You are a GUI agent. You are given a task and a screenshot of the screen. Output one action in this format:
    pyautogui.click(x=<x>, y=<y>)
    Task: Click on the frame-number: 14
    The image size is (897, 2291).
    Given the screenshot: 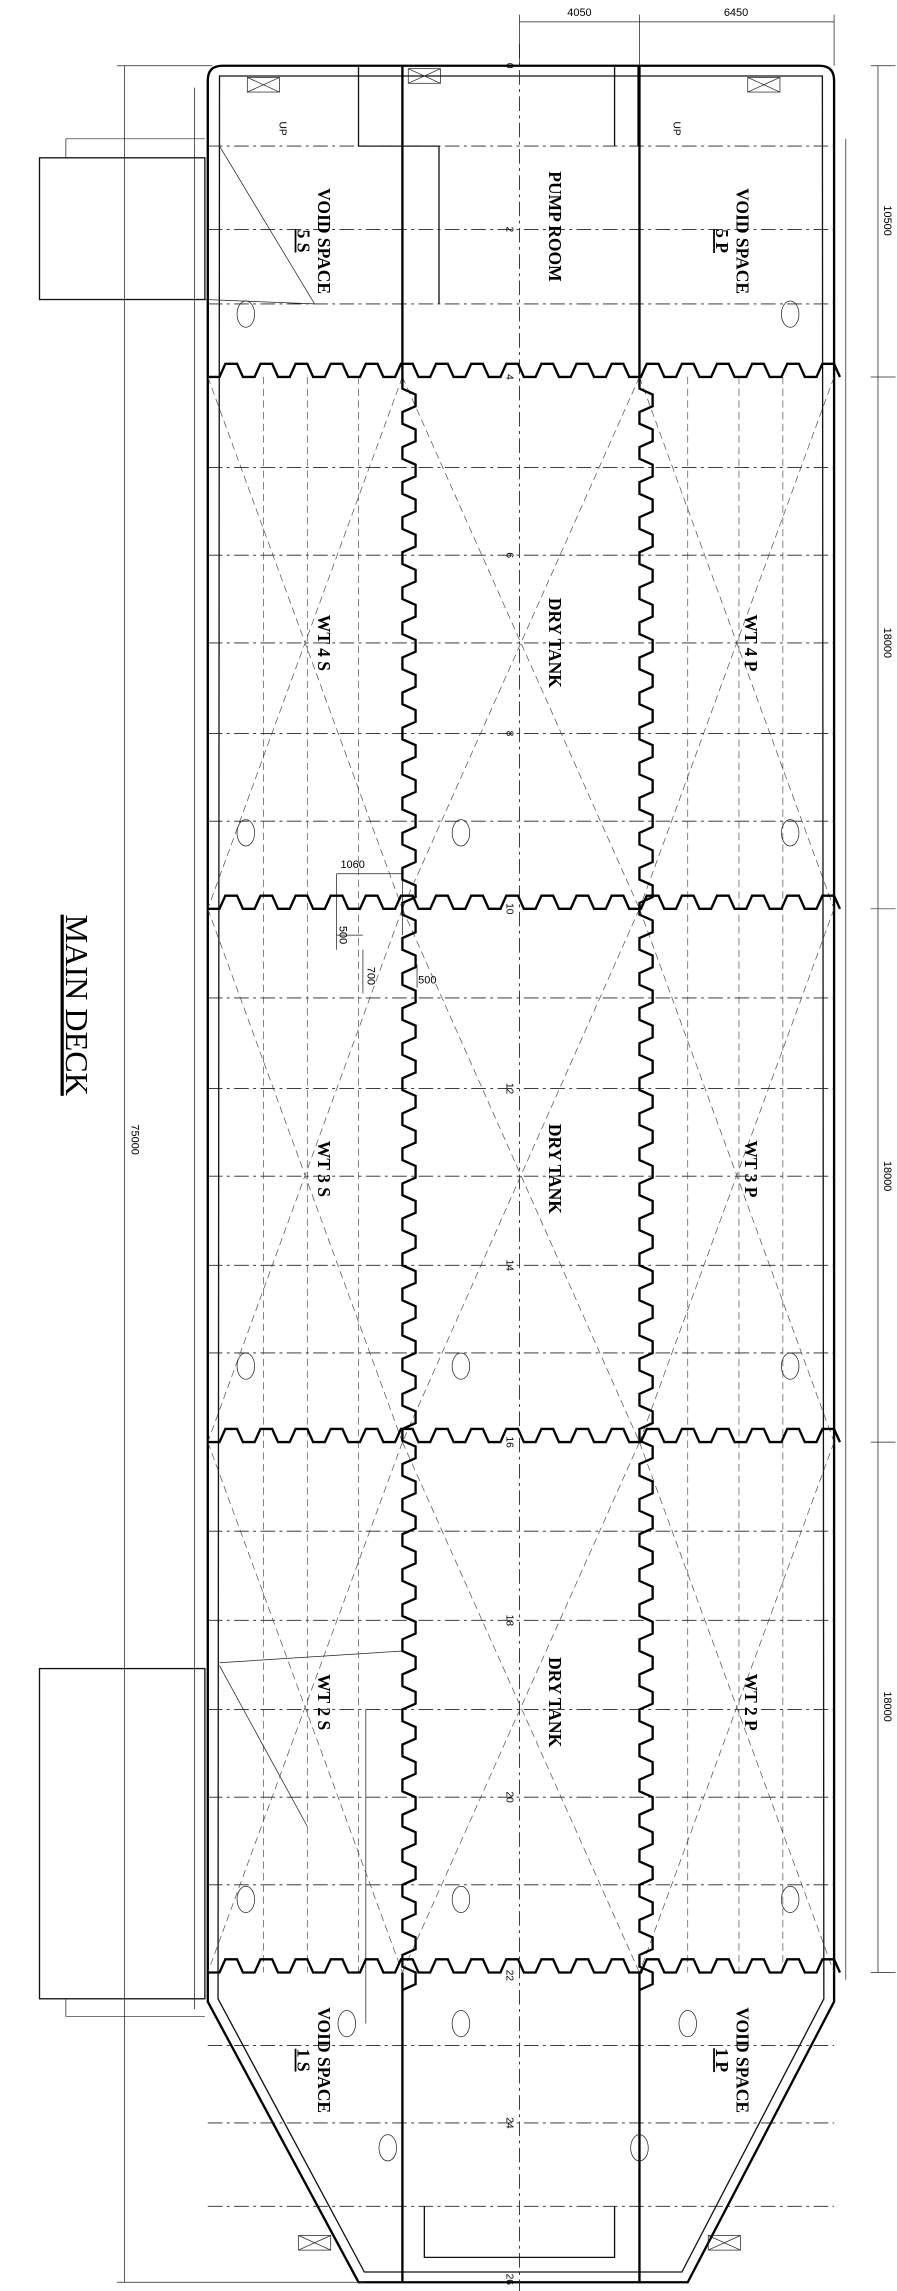 What is the action you would take?
    pyautogui.click(x=509, y=1266)
    